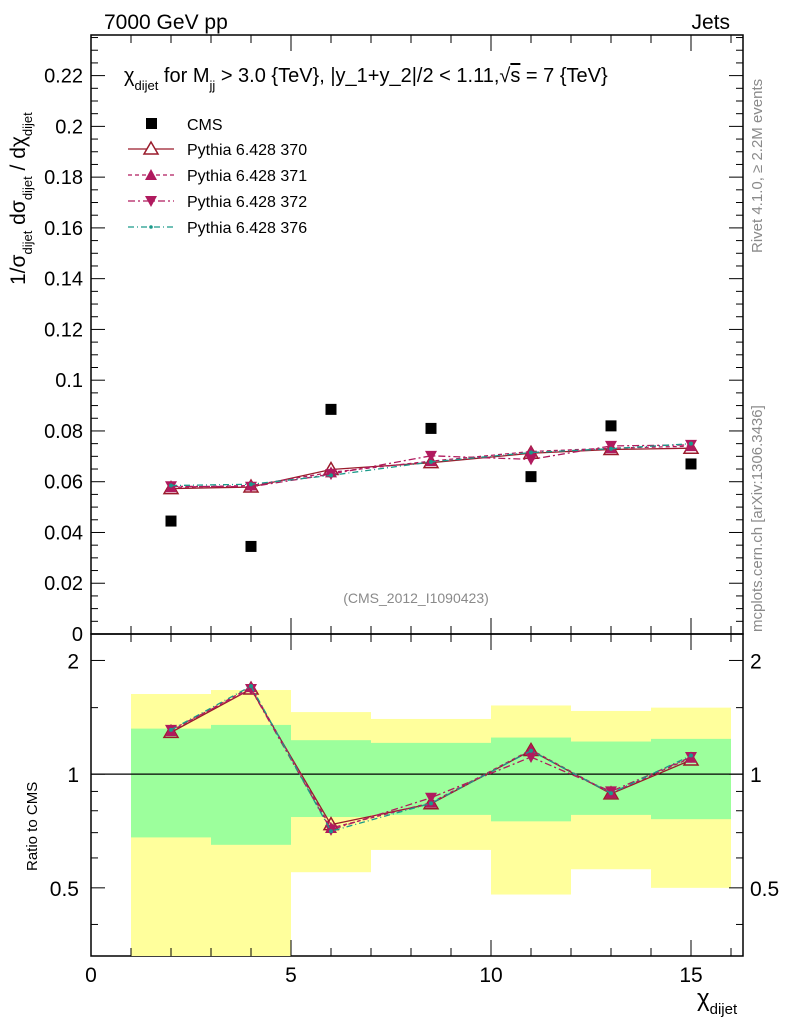 This screenshot has height=1024, width=786. Describe the element at coordinates (710, 22) in the screenshot. I see `category-label: Jets` at that location.